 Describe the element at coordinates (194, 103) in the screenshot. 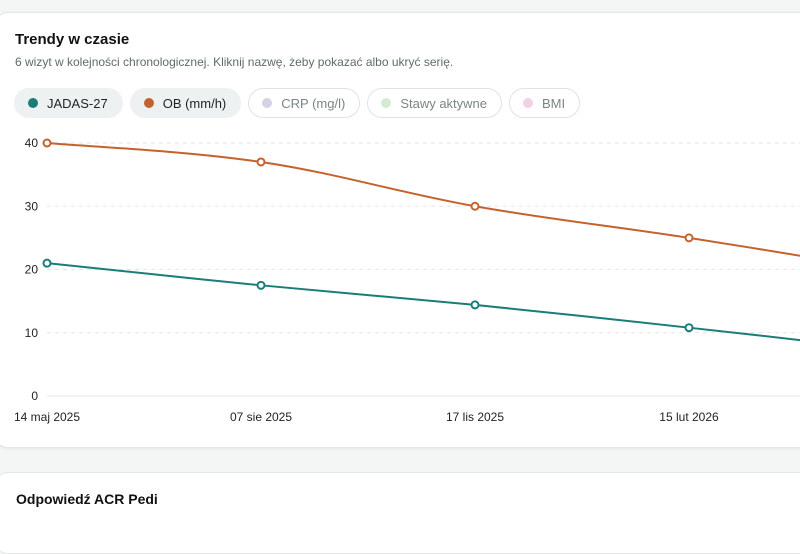

I see `legend-label: OB (mm/h)` at that location.